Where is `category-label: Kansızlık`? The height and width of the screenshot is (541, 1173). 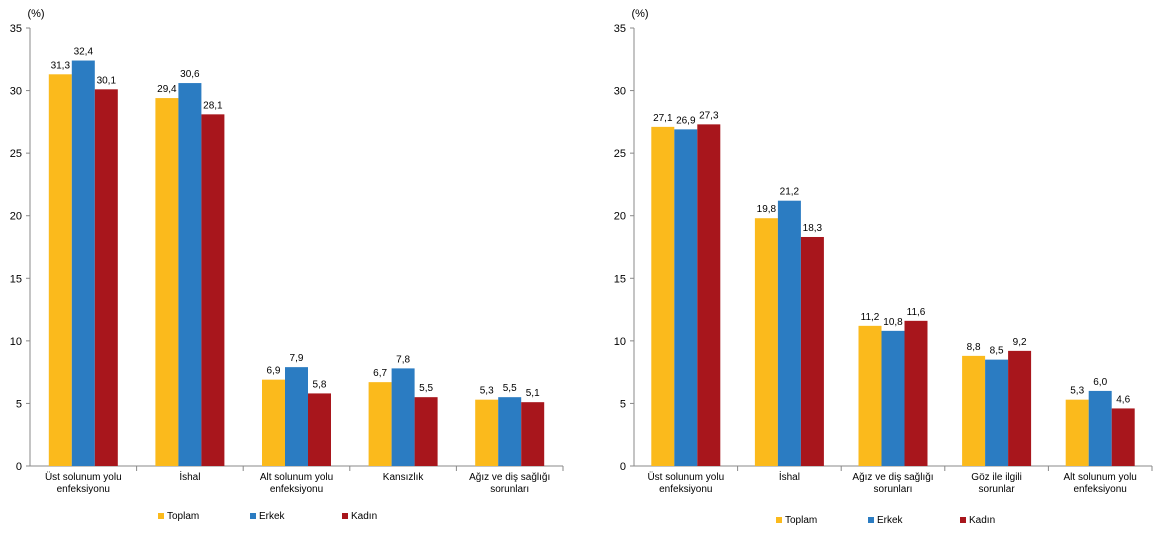 category-label: Kansızlık is located at coordinates (404, 477).